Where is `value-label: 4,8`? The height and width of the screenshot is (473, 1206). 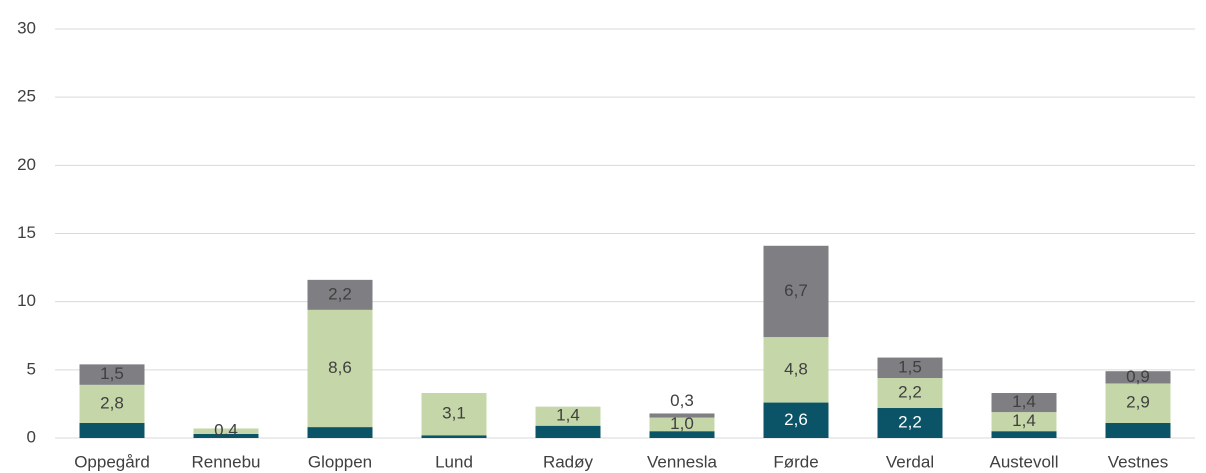
value-label: 4,8 is located at coordinates (796, 368).